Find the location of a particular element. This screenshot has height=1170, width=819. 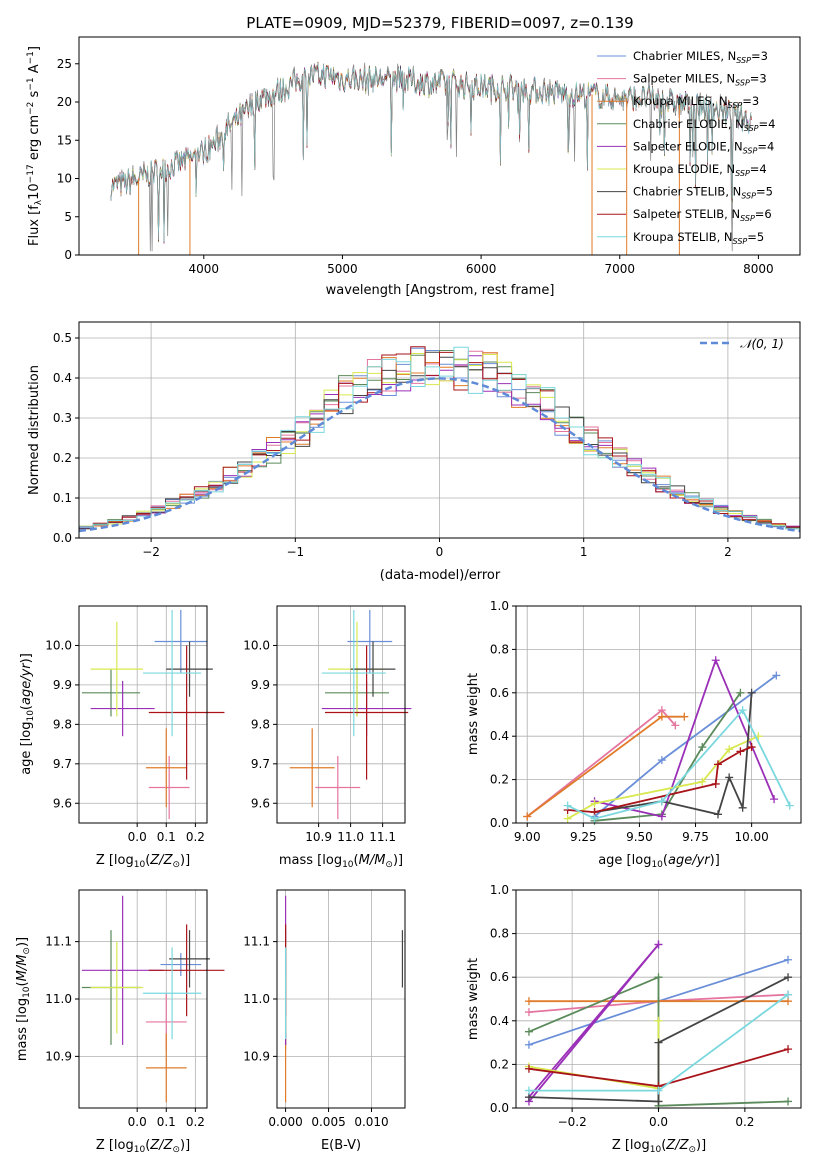

y-tick-label: 0.3 is located at coordinates (62, 418).